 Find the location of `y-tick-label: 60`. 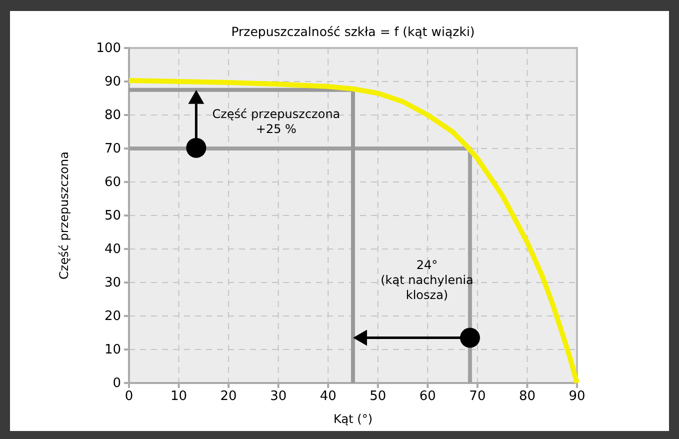

y-tick-label: 60 is located at coordinates (112, 182).